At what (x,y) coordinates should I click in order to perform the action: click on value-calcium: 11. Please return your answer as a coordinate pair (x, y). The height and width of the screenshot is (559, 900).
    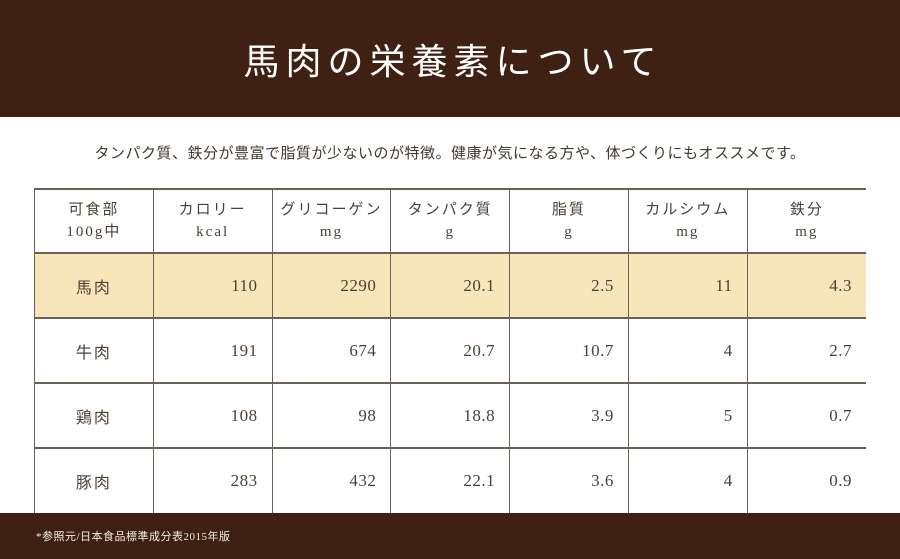
    Looking at the image, I should click on (688, 285).